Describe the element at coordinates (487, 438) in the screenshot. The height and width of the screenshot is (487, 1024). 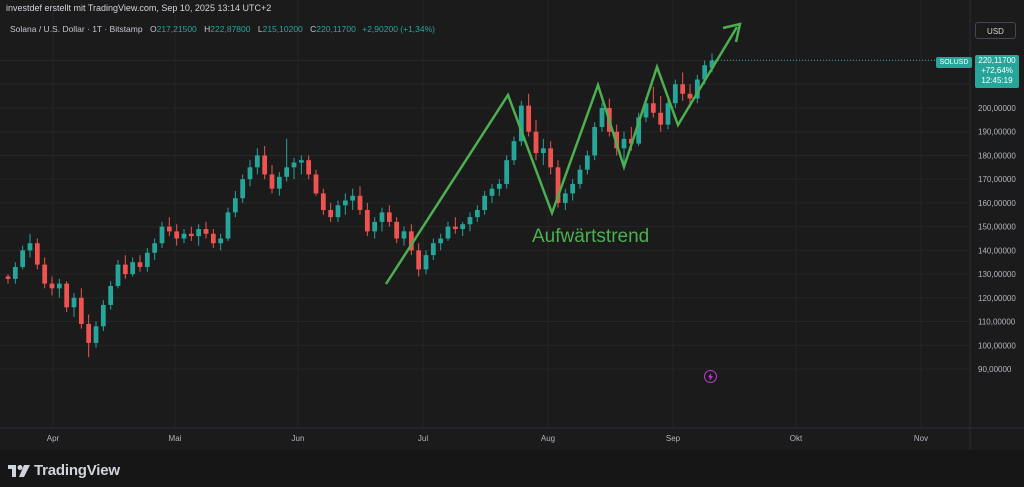
I see `x-axis: Apr Mai Jun Jul Aug Sep Okt Nov` at that location.